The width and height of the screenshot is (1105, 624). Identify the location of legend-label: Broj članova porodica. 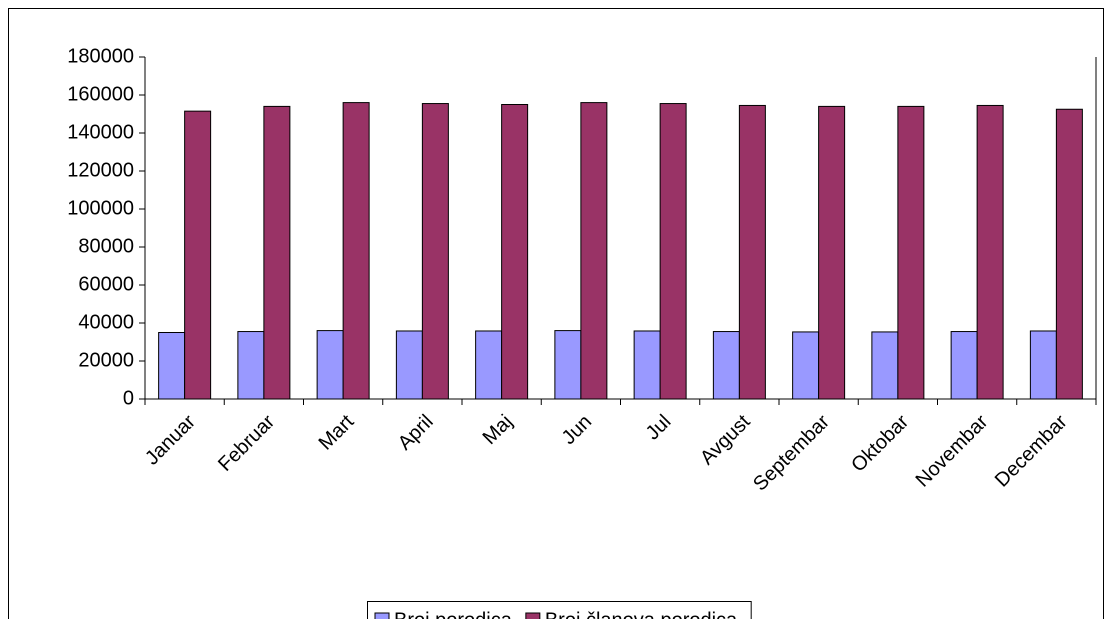
(641, 614).